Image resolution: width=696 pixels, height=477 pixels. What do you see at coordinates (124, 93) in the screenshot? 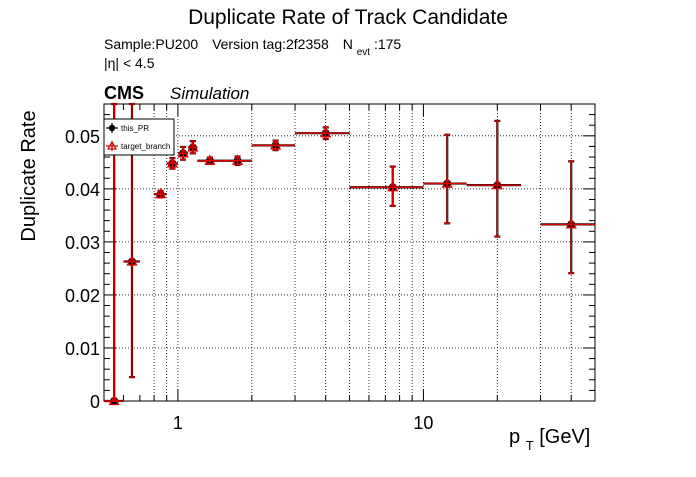
I see `cms-label: CMS` at bounding box center [124, 93].